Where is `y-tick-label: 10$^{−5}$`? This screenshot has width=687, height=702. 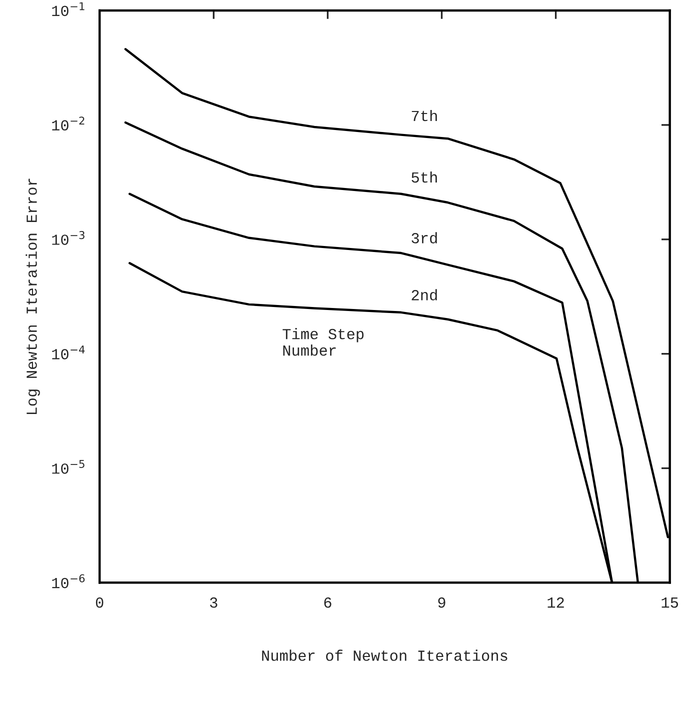
y-tick-label: 10$^{−5}$ is located at coordinates (68, 467).